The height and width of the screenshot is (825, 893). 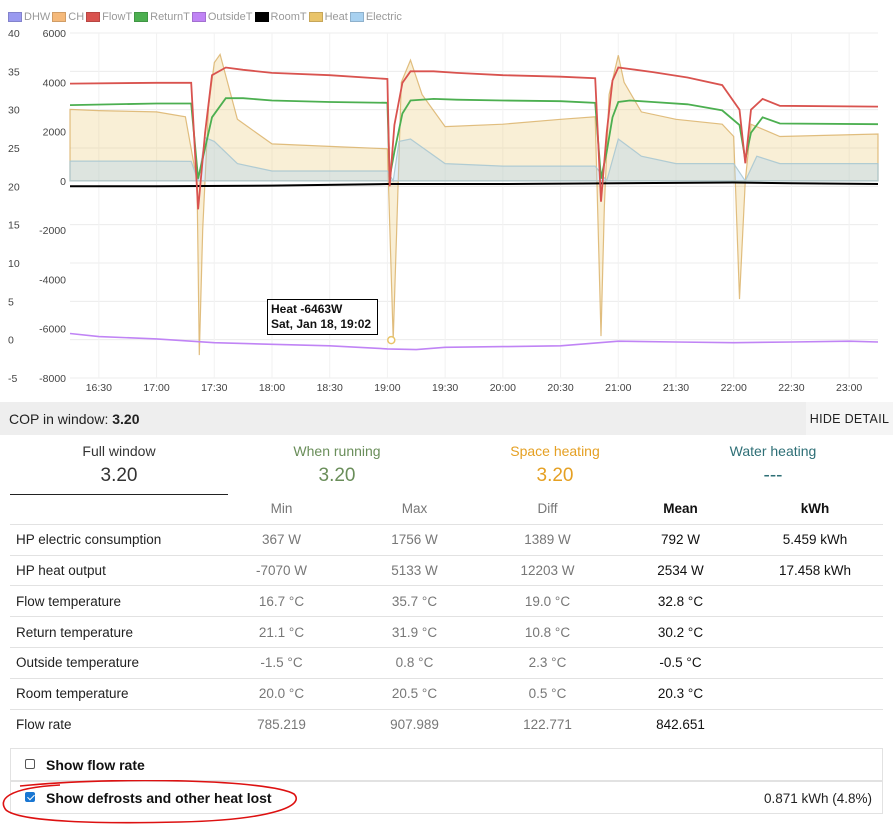 What do you see at coordinates (849, 388) in the screenshot?
I see `x-tick: 23:00` at bounding box center [849, 388].